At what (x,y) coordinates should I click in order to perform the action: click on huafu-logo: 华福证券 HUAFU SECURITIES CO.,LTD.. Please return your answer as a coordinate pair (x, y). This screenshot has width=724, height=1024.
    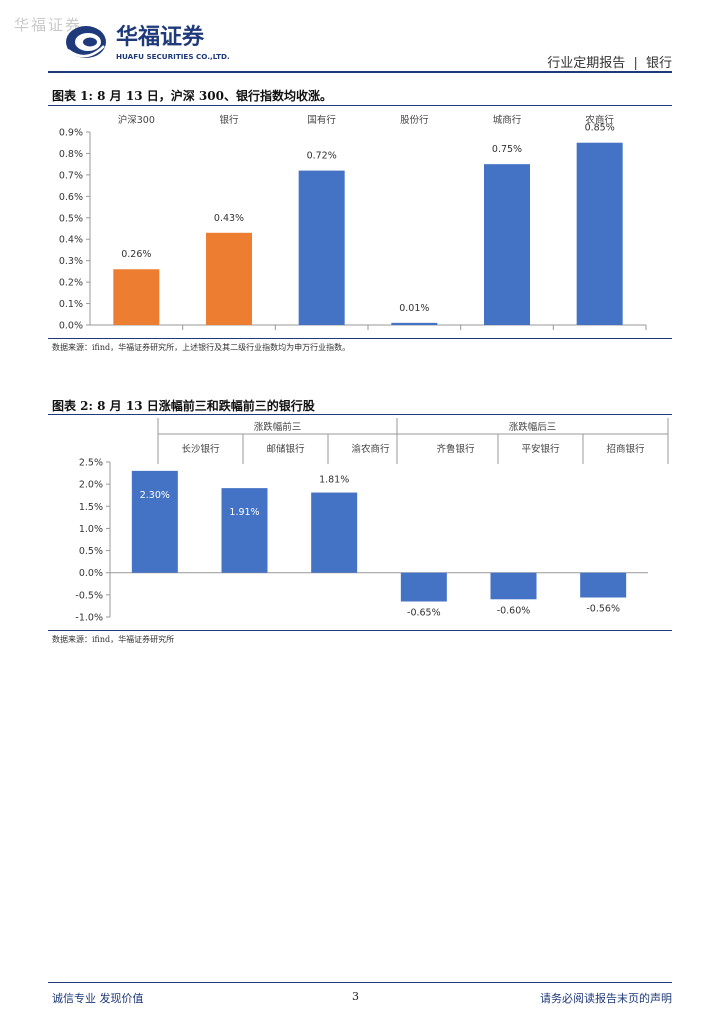
    Looking at the image, I should click on (148, 42).